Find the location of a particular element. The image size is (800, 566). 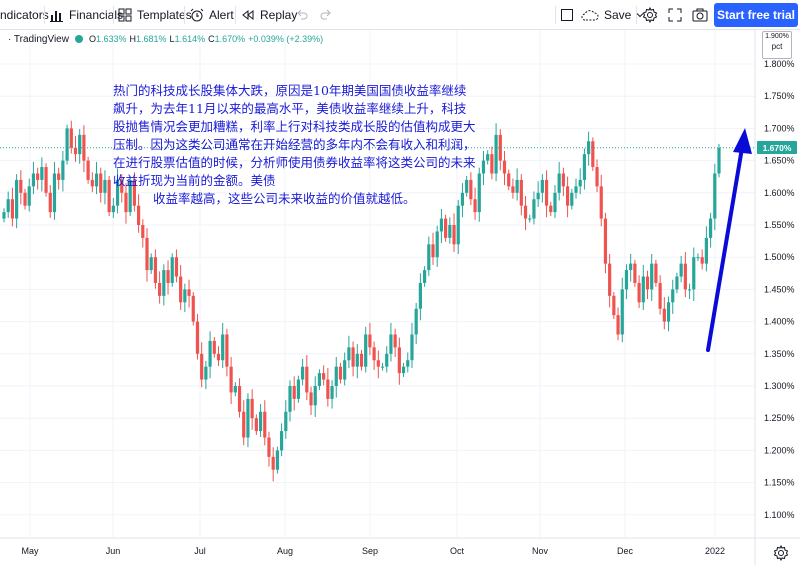

x-tick-label: Nov is located at coordinates (540, 551).